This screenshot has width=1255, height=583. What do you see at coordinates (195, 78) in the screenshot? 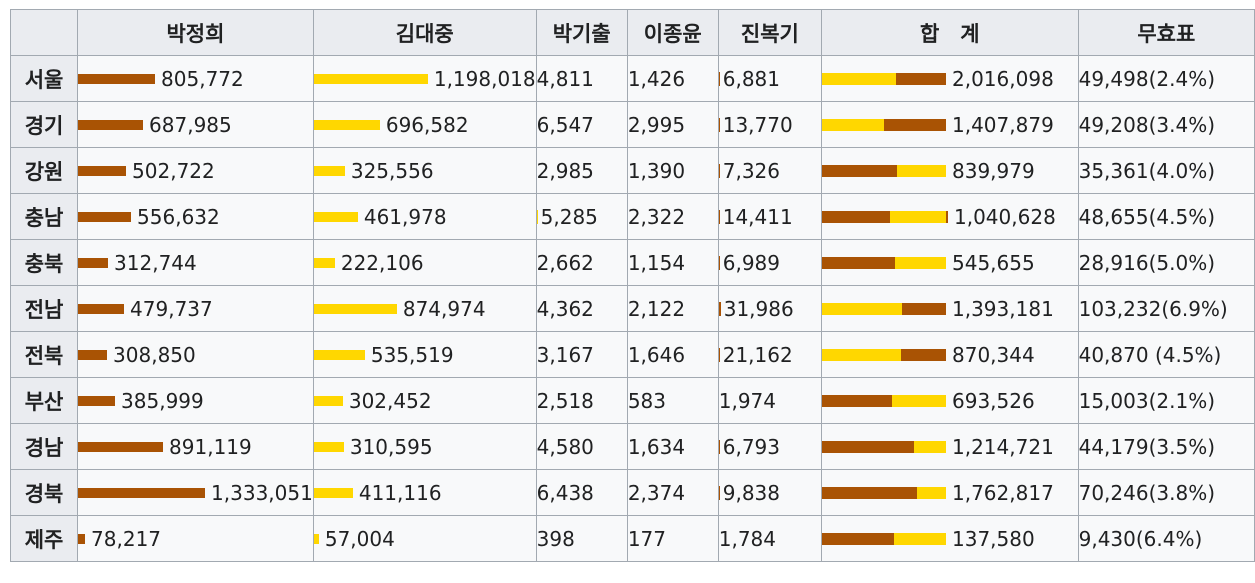
I see `park-votes-wrap: 805,772` at bounding box center [195, 78].